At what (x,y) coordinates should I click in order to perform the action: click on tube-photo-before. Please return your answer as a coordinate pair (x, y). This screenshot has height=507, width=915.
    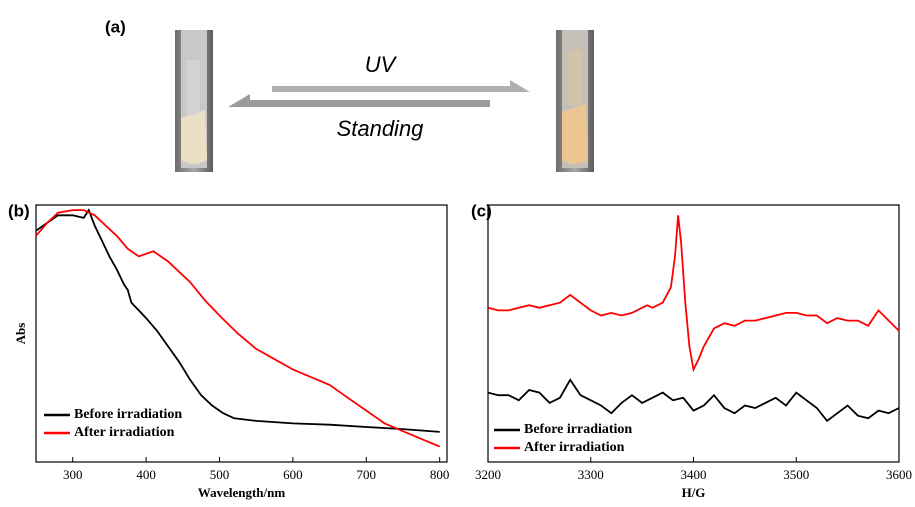
    Looking at the image, I should click on (194, 101).